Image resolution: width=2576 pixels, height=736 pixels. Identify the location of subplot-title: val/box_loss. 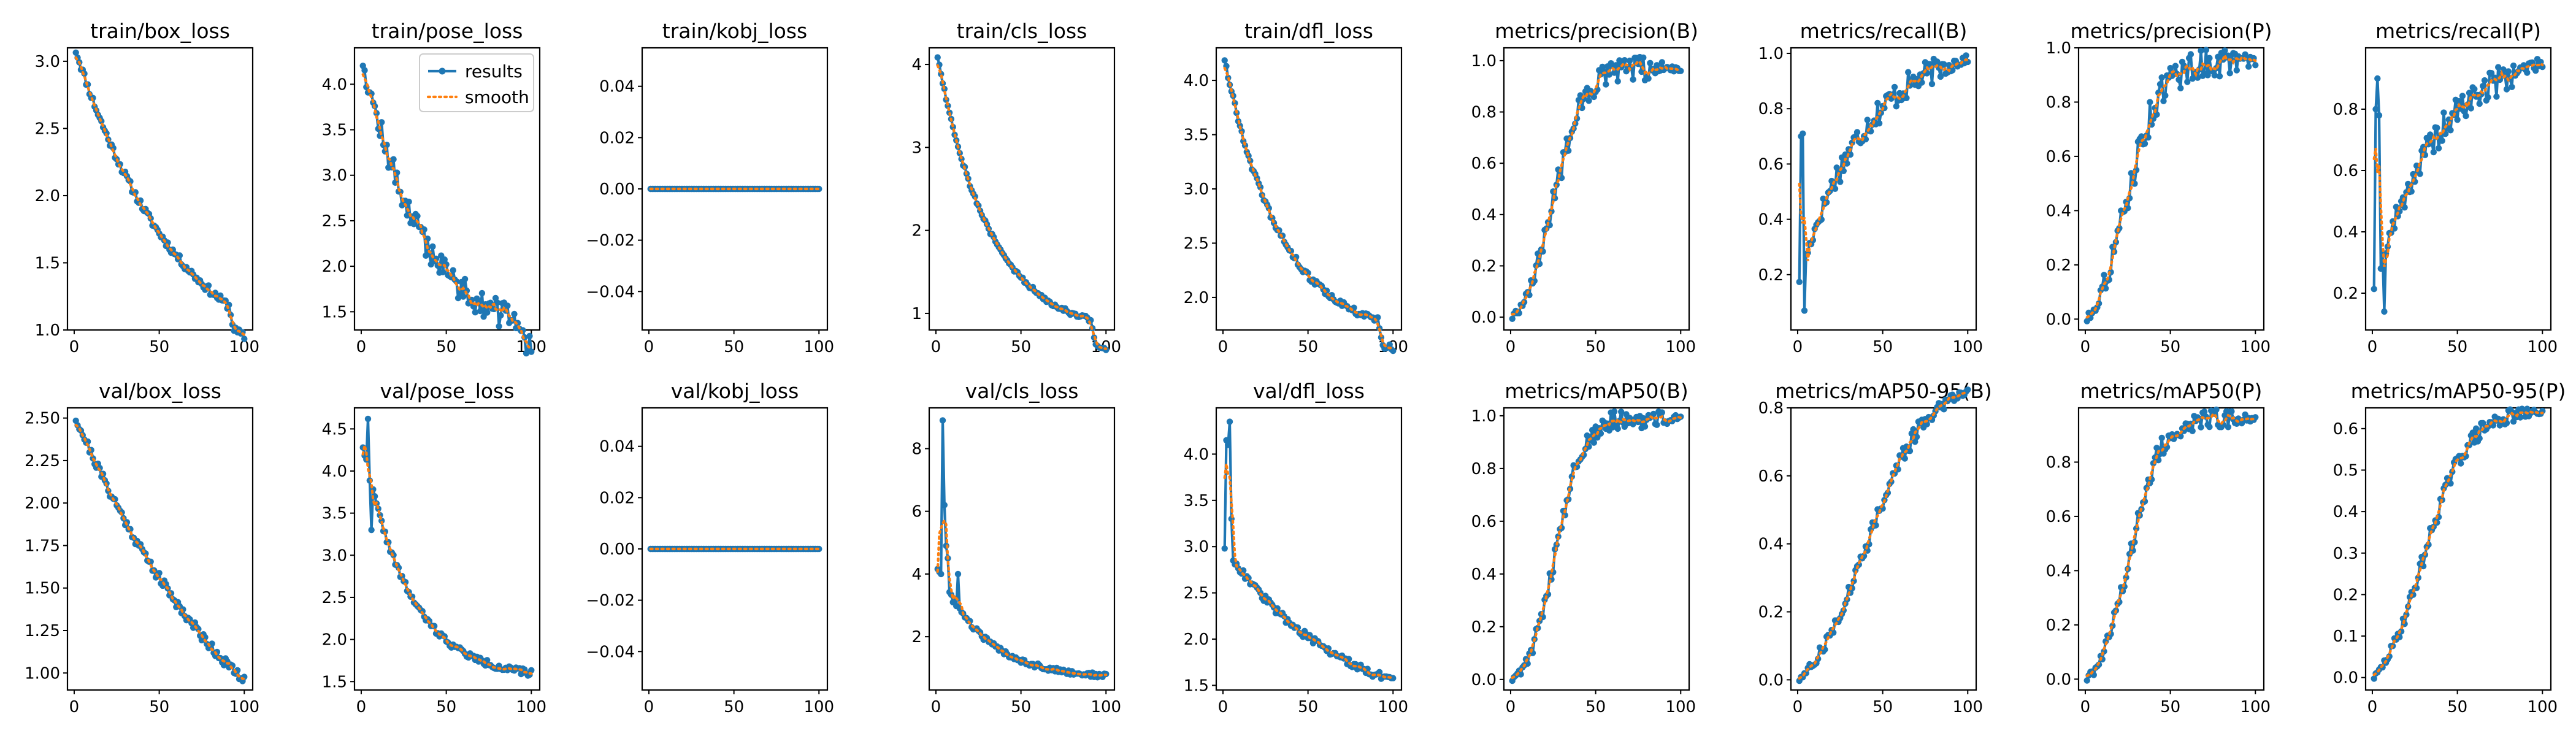
(160, 391).